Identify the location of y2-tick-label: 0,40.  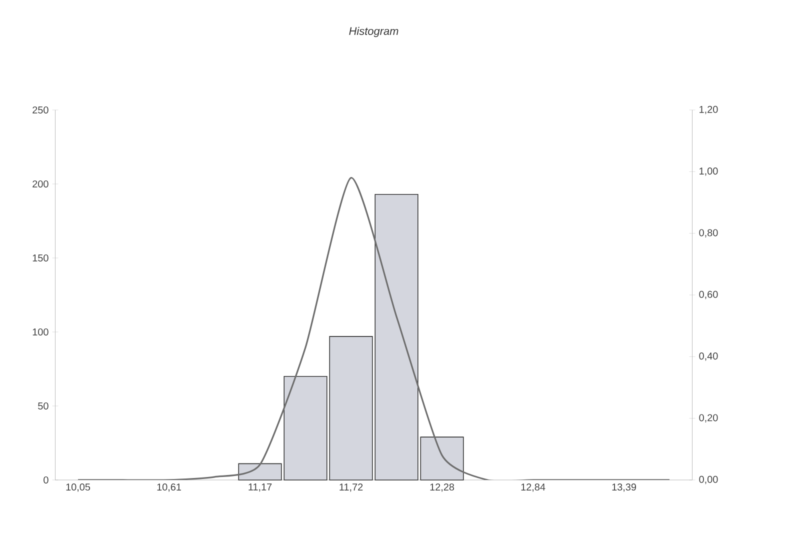
(708, 356).